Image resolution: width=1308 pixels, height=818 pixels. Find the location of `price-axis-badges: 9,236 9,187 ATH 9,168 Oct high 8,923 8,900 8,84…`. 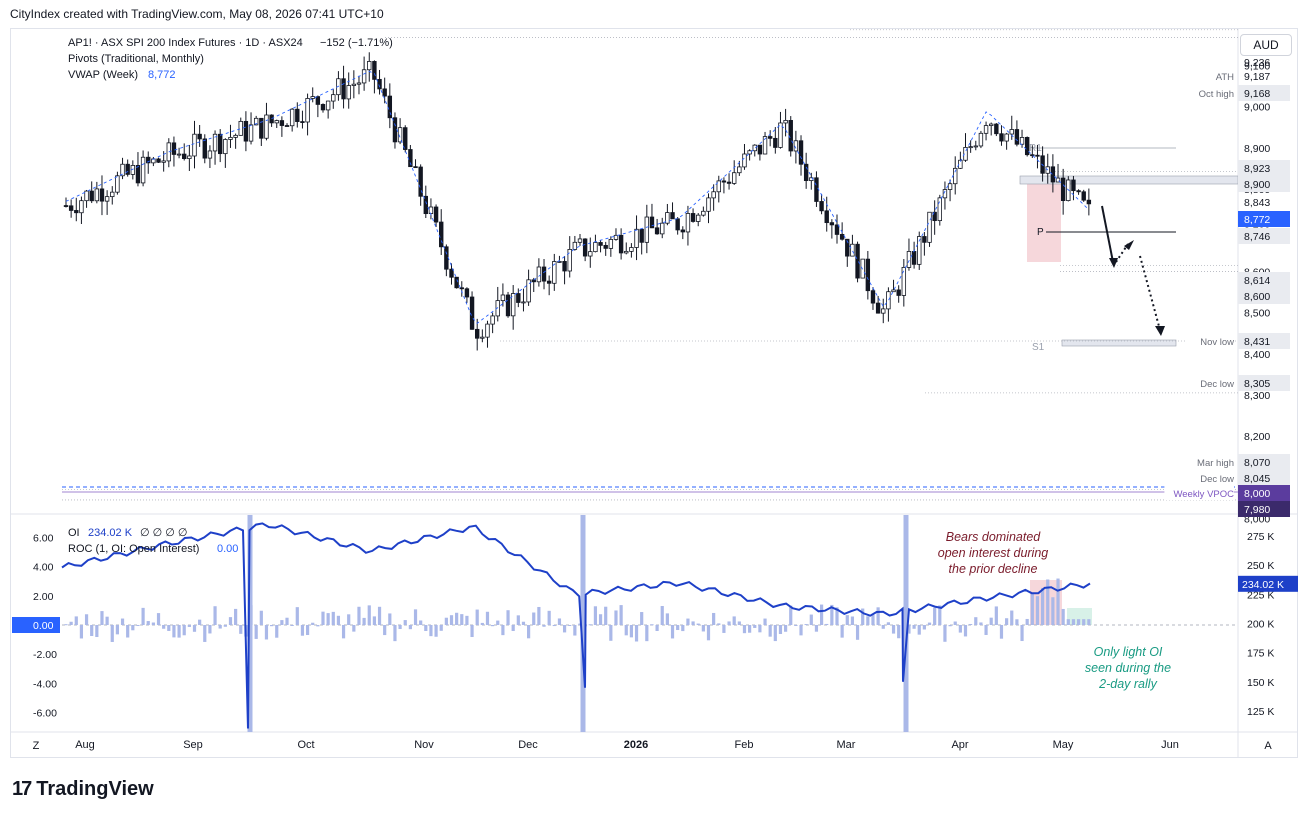

price-axis-badges: 9,236 9,187 ATH 9,168 Oct high 8,923 8,900 8,84… is located at coordinates (1227, 287).